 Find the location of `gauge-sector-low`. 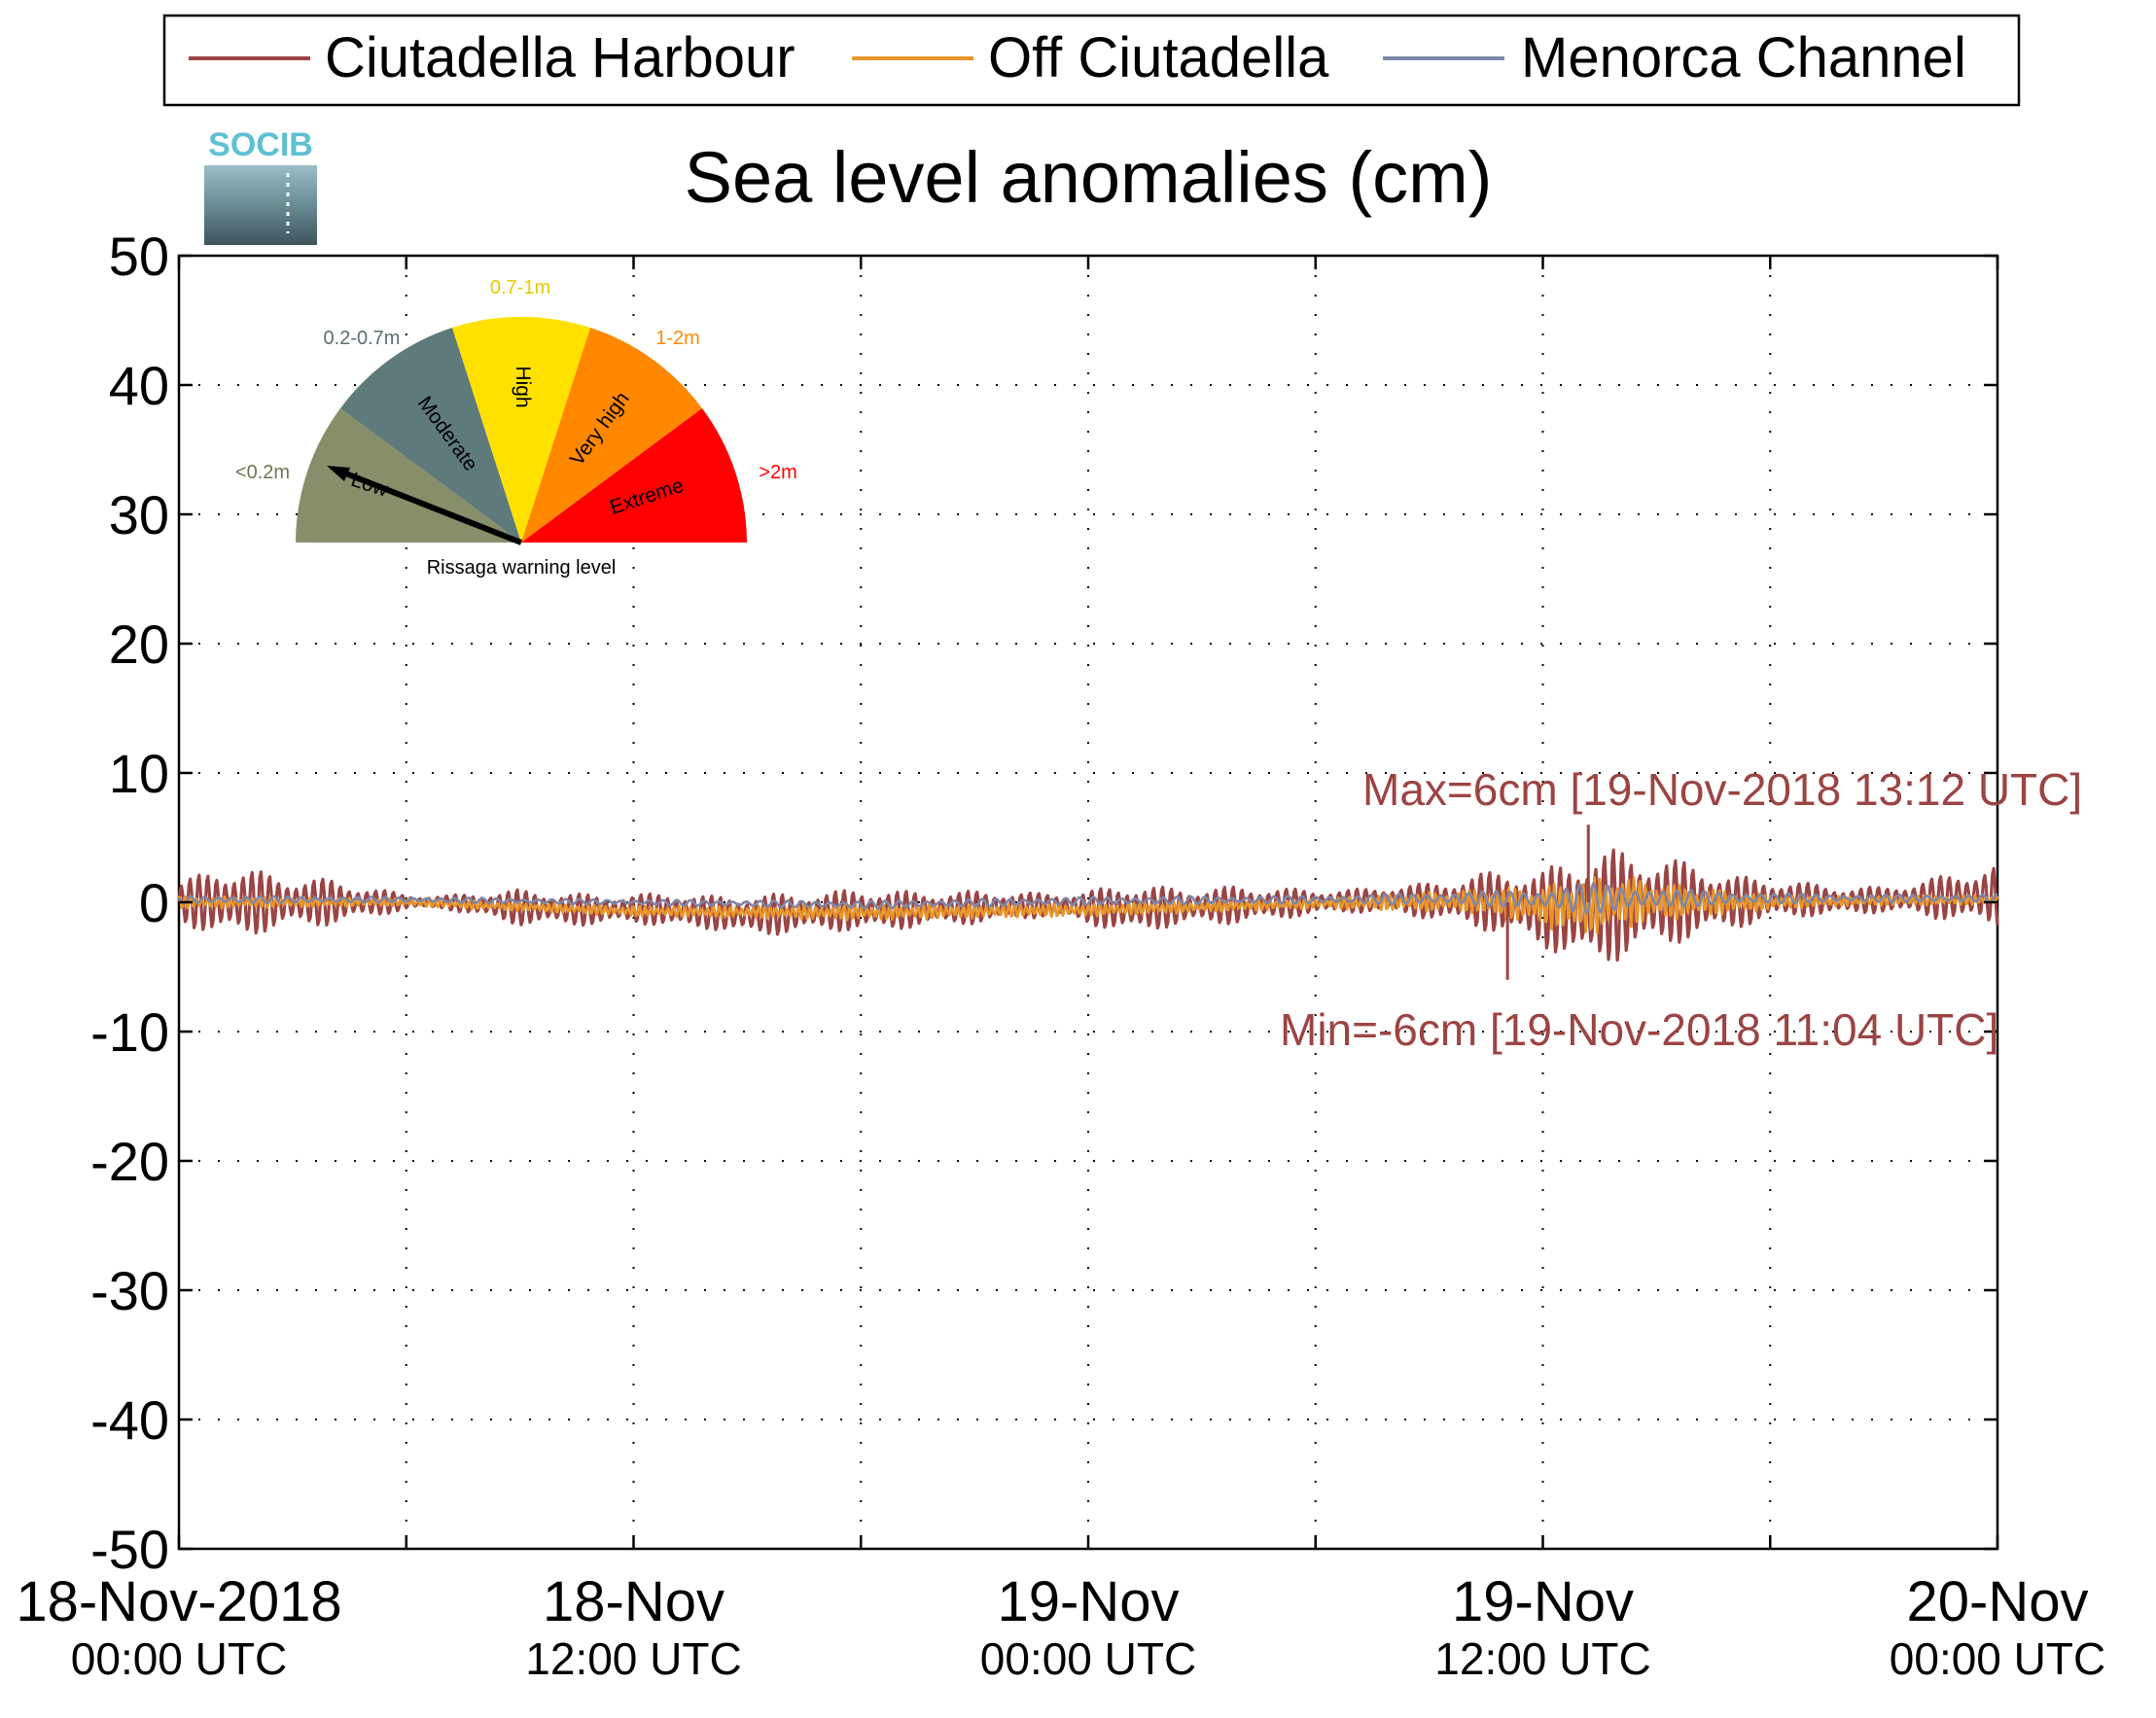

gauge-sector-low is located at coordinates (408, 475).